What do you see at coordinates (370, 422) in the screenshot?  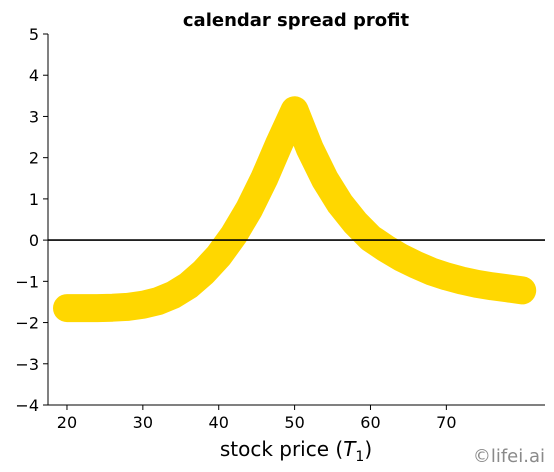 I see `x-tick-label: 60` at bounding box center [370, 422].